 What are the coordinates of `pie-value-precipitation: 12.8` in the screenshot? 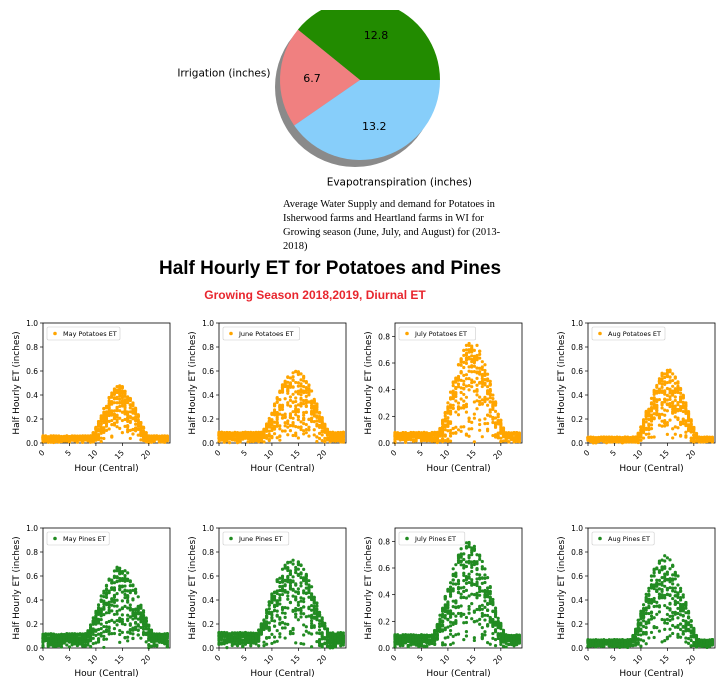 It's located at (376, 35).